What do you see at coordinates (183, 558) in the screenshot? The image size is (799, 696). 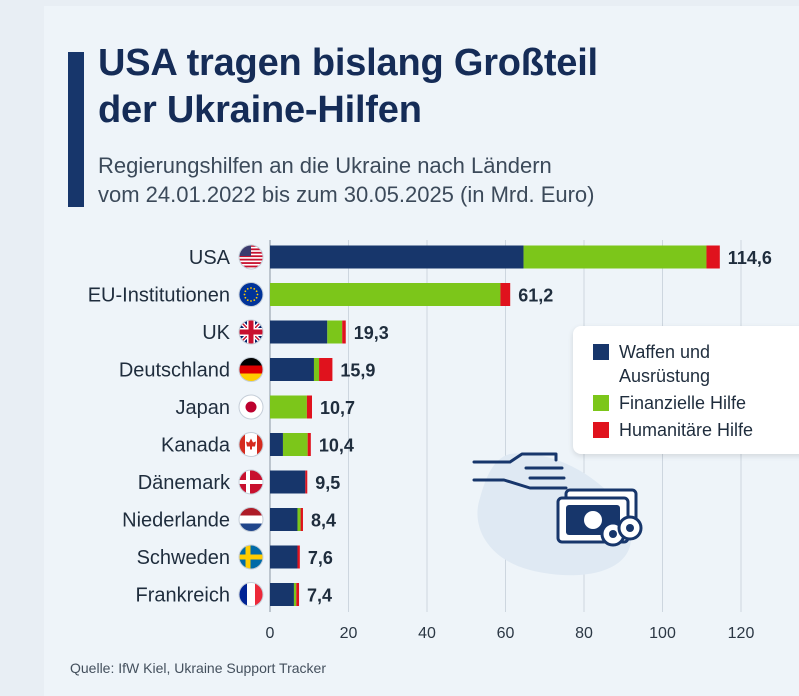 I see `category-label: Schweden` at bounding box center [183, 558].